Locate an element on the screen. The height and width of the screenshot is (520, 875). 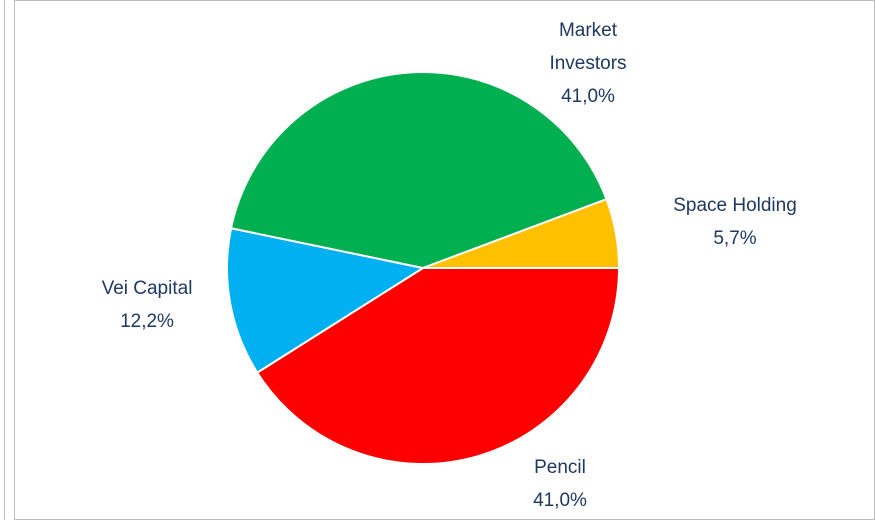
slice-name: Market Investors is located at coordinates (588, 47).